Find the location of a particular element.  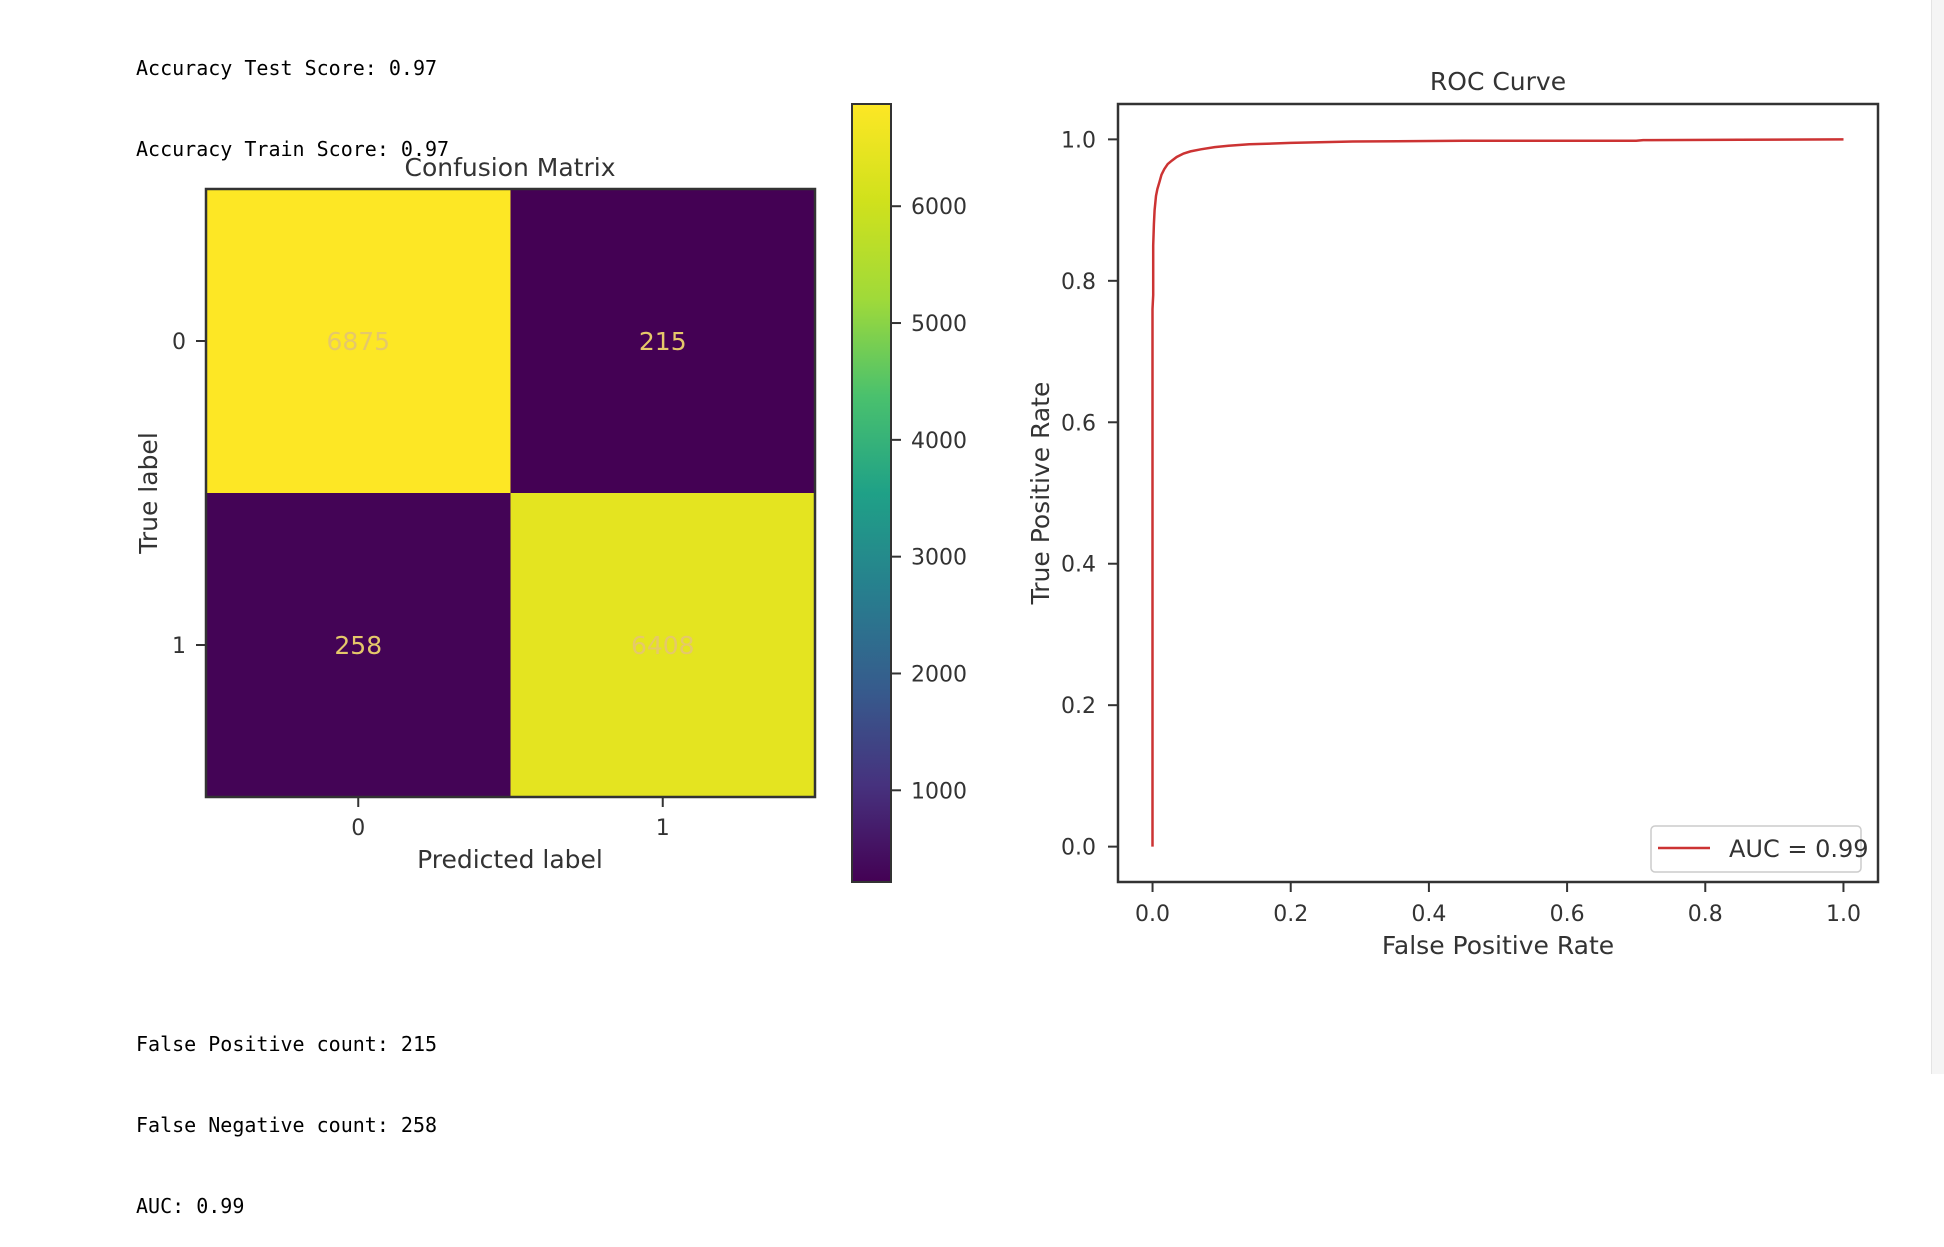

roc-x-axis-label: False Positive Rate is located at coordinates (1498, 945).